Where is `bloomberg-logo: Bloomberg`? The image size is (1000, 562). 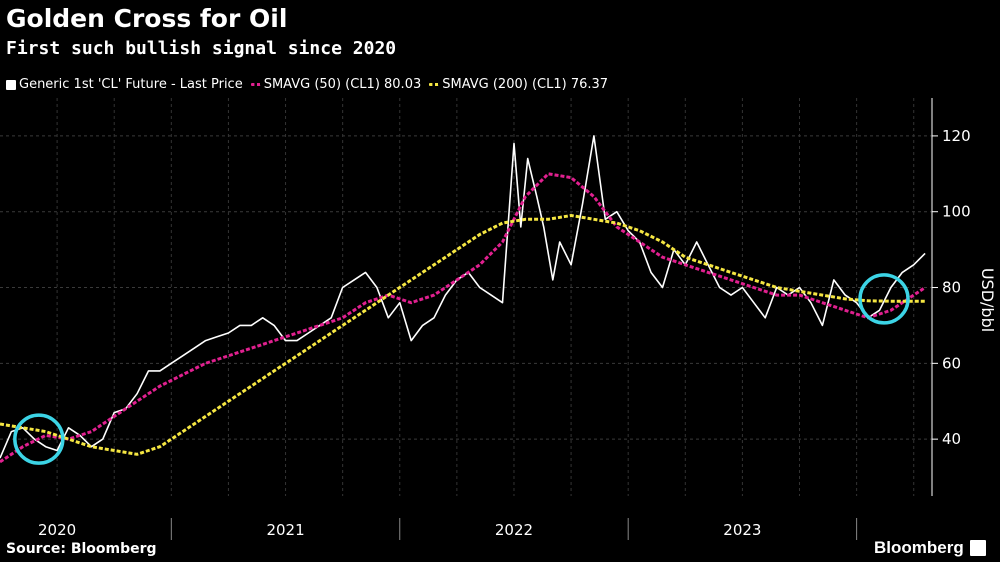 bloomberg-logo: Bloomberg is located at coordinates (930, 548).